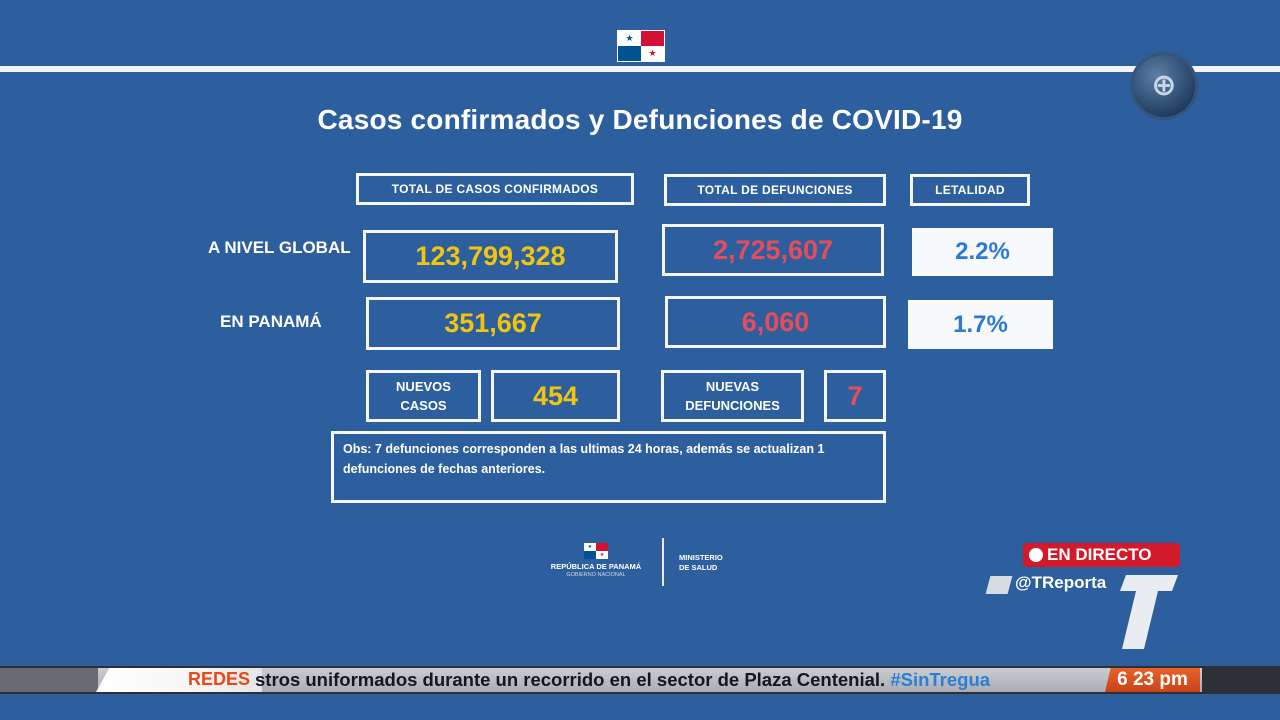  What do you see at coordinates (596, 575) in the screenshot?
I see `gov-subtitle: GOBIERNO NACIONAL` at bounding box center [596, 575].